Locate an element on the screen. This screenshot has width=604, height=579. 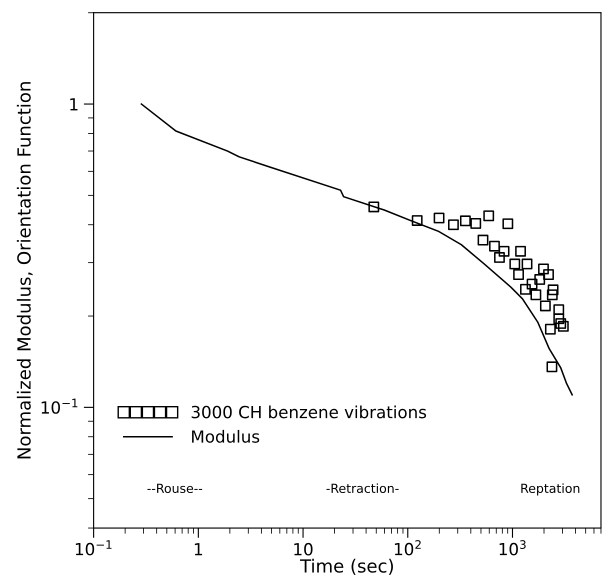
annotation: Reptation is located at coordinates (550, 489).